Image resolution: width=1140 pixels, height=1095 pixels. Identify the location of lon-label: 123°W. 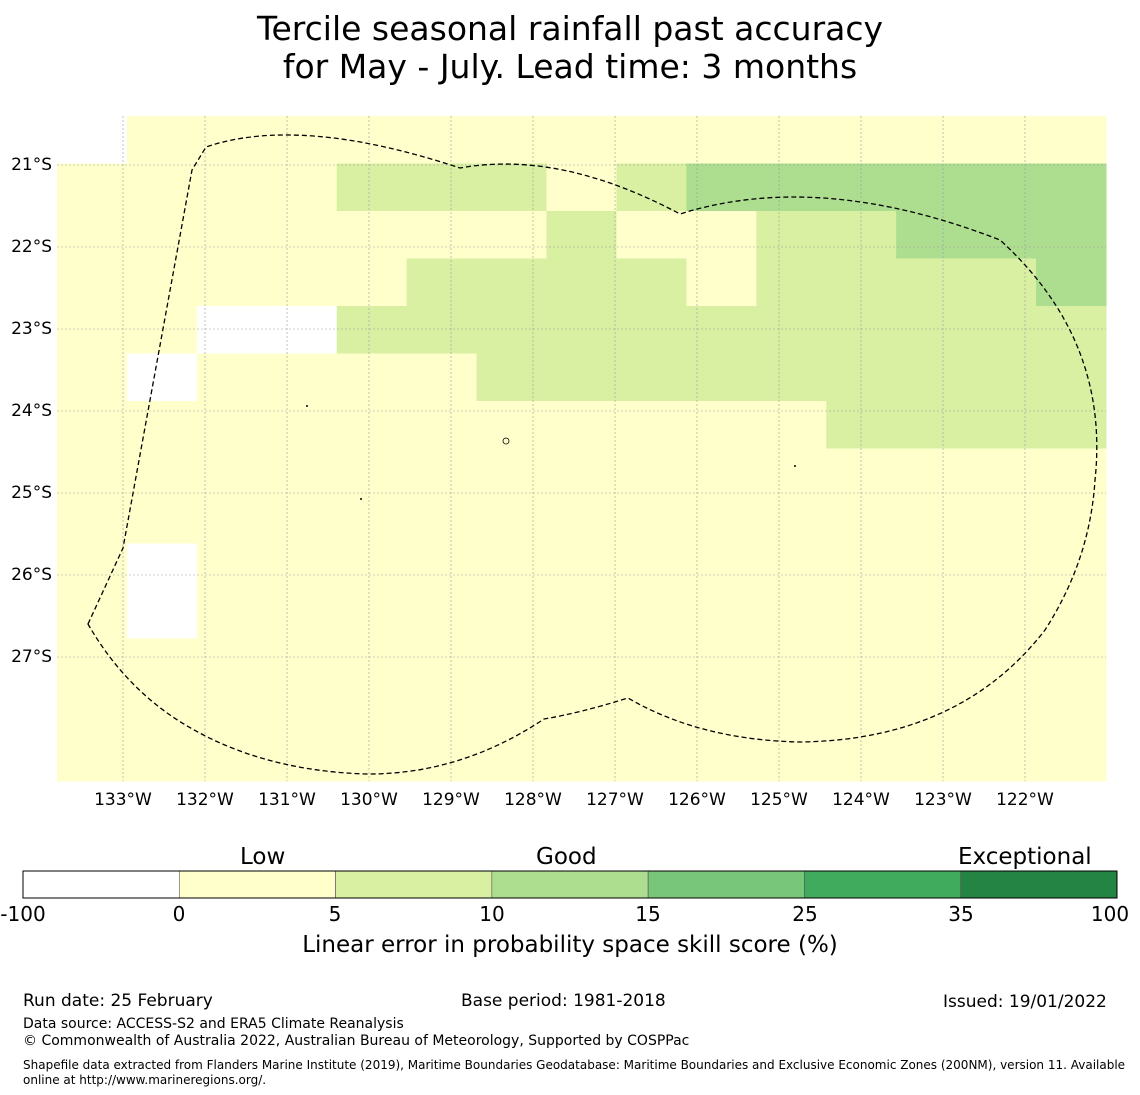
(943, 800).